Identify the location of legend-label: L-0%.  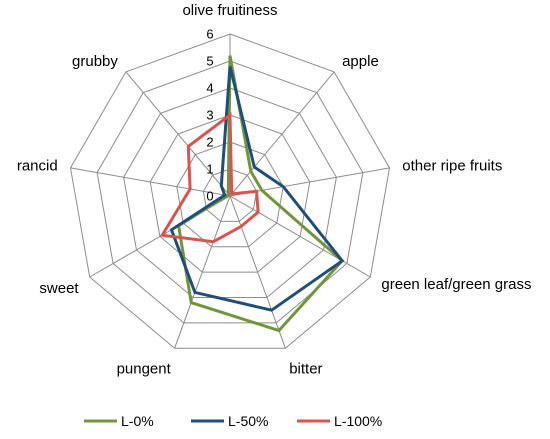
(137, 421).